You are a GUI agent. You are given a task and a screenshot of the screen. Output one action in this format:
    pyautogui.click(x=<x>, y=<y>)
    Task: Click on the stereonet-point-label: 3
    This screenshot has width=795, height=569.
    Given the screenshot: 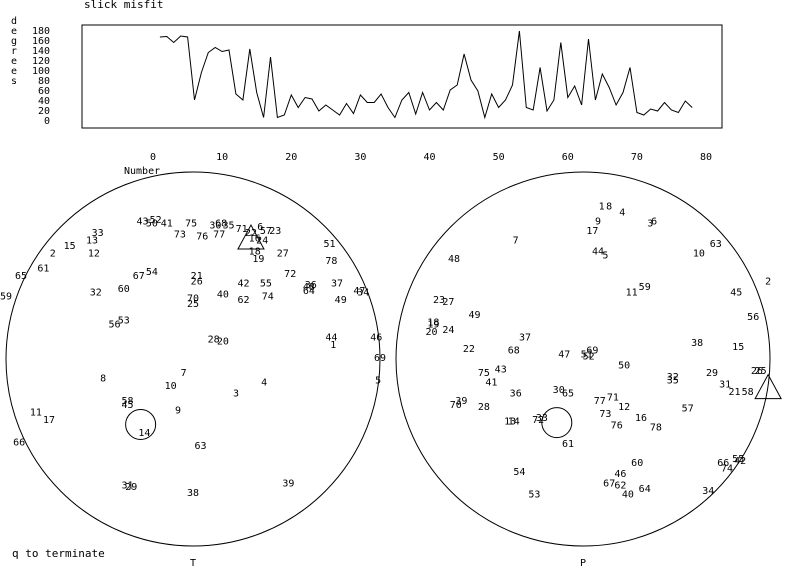 What is the action you would take?
    pyautogui.click(x=650, y=224)
    